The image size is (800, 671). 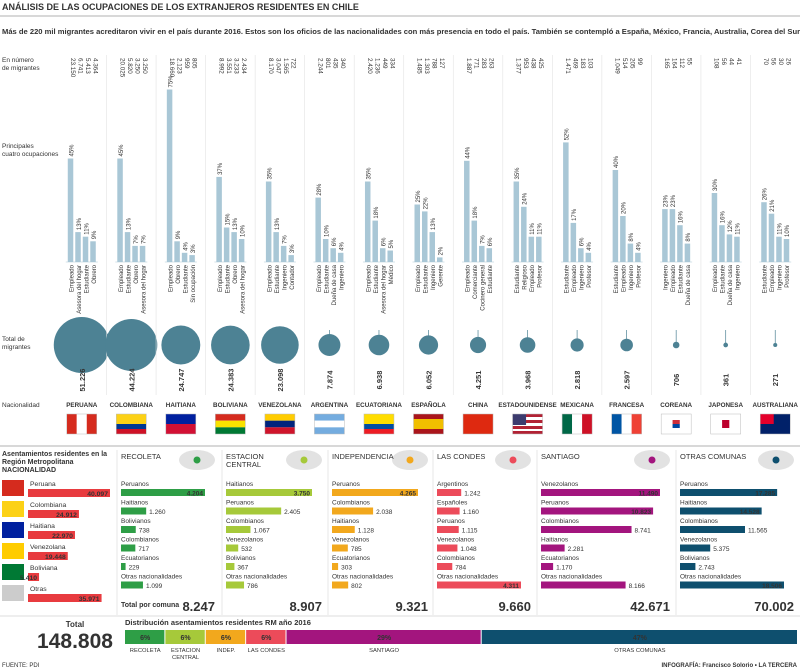 What do you see at coordinates (121, 68) in the screenshot?
I see `count-label: 20.025` at bounding box center [121, 68].